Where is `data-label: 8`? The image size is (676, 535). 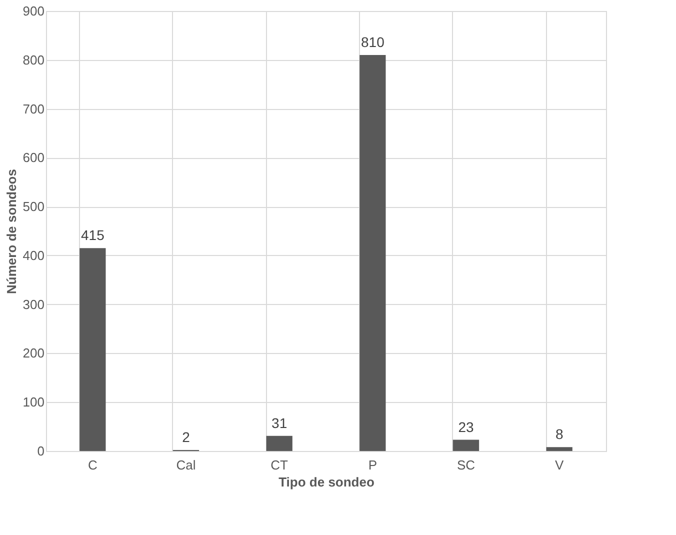 data-label: 8 is located at coordinates (559, 434).